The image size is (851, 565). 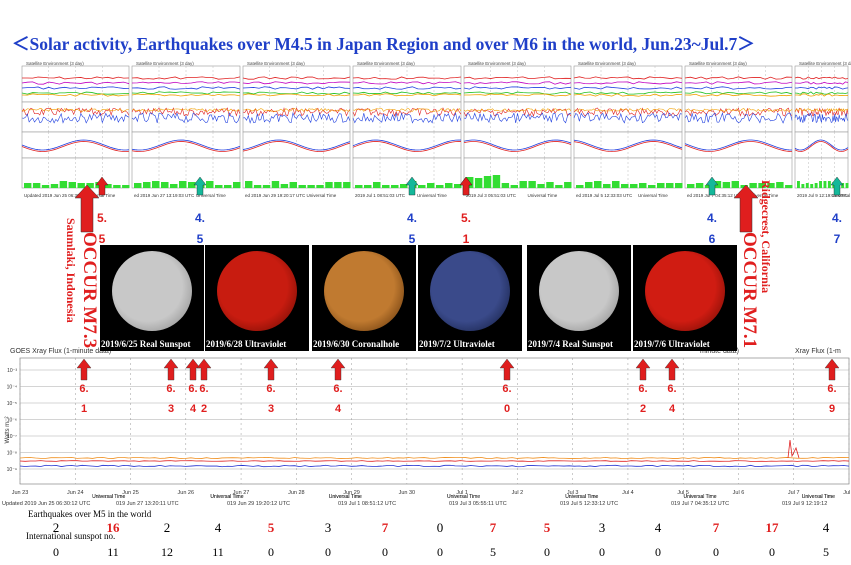 I want to click on xray-footer-time: 019 Jun 29 19:20:12 UTC, so click(x=258, y=504).